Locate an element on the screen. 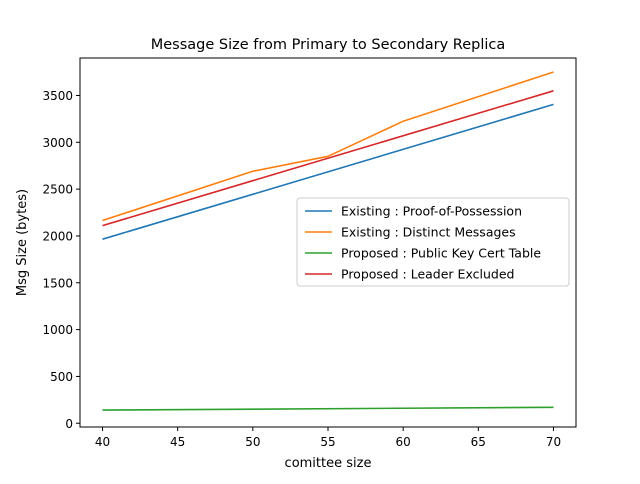  legend-entry-label: Proposed : Public Key Cert Table is located at coordinates (441, 253).